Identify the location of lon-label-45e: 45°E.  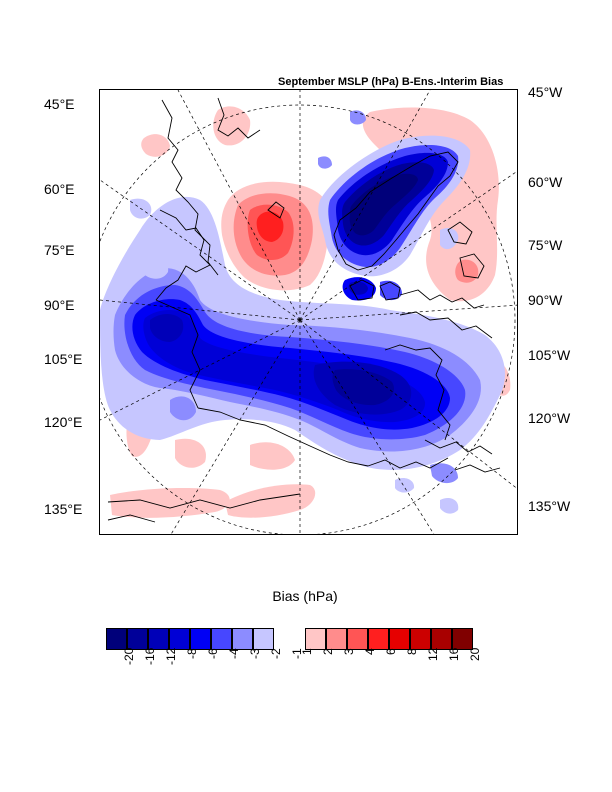
(59, 104).